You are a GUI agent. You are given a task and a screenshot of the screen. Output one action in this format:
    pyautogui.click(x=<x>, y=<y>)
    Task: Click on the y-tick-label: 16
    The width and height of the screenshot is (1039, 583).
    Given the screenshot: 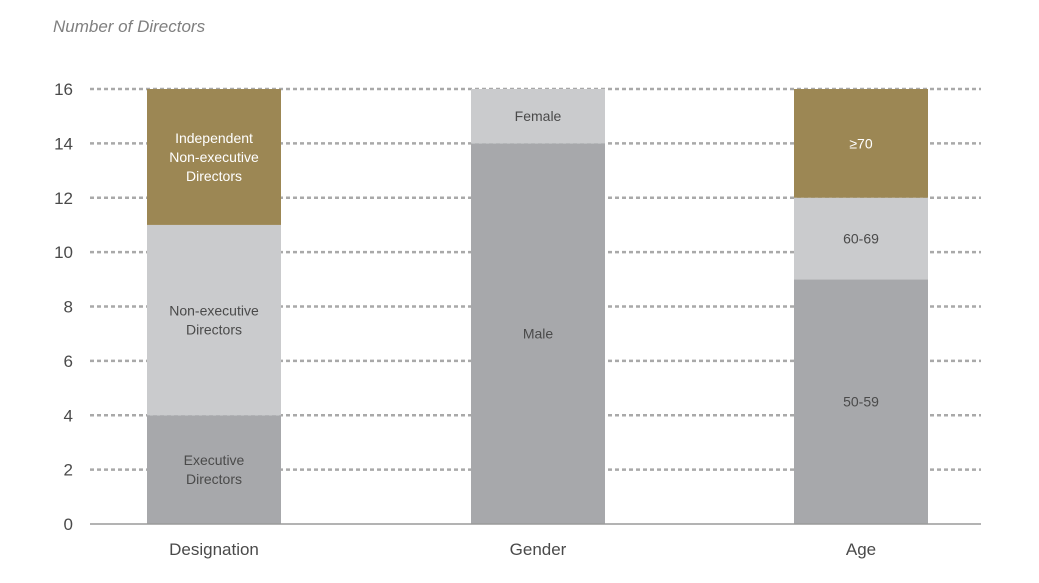 What is the action you would take?
    pyautogui.click(x=63, y=89)
    